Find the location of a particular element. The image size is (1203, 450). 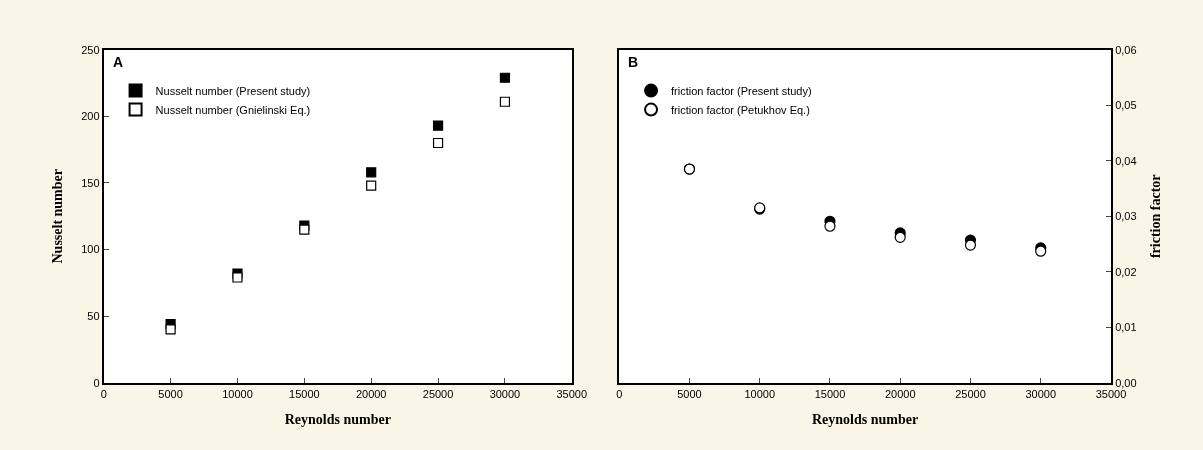

y-tick-label: 0,06 is located at coordinates (1126, 49).